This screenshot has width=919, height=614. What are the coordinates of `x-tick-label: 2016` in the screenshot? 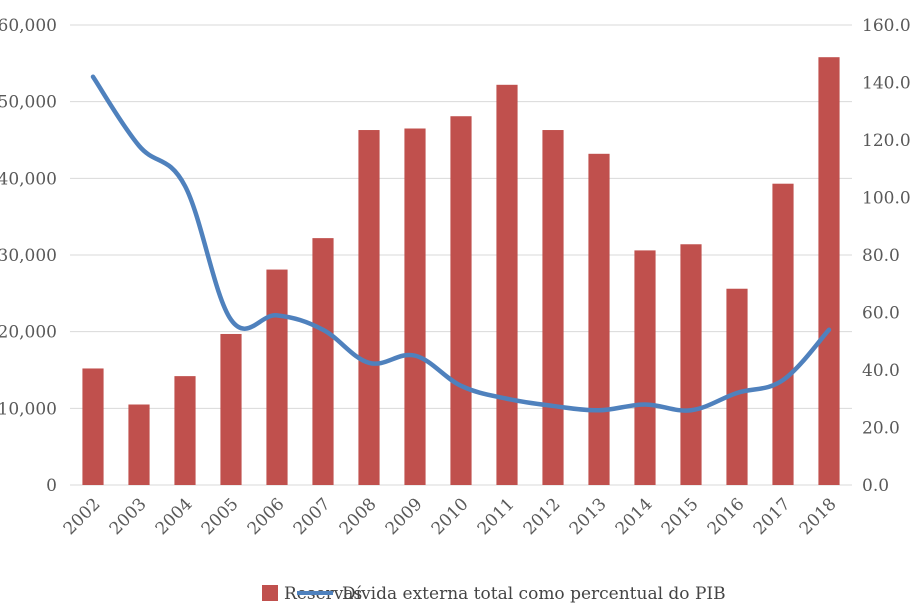 It's located at (726, 516).